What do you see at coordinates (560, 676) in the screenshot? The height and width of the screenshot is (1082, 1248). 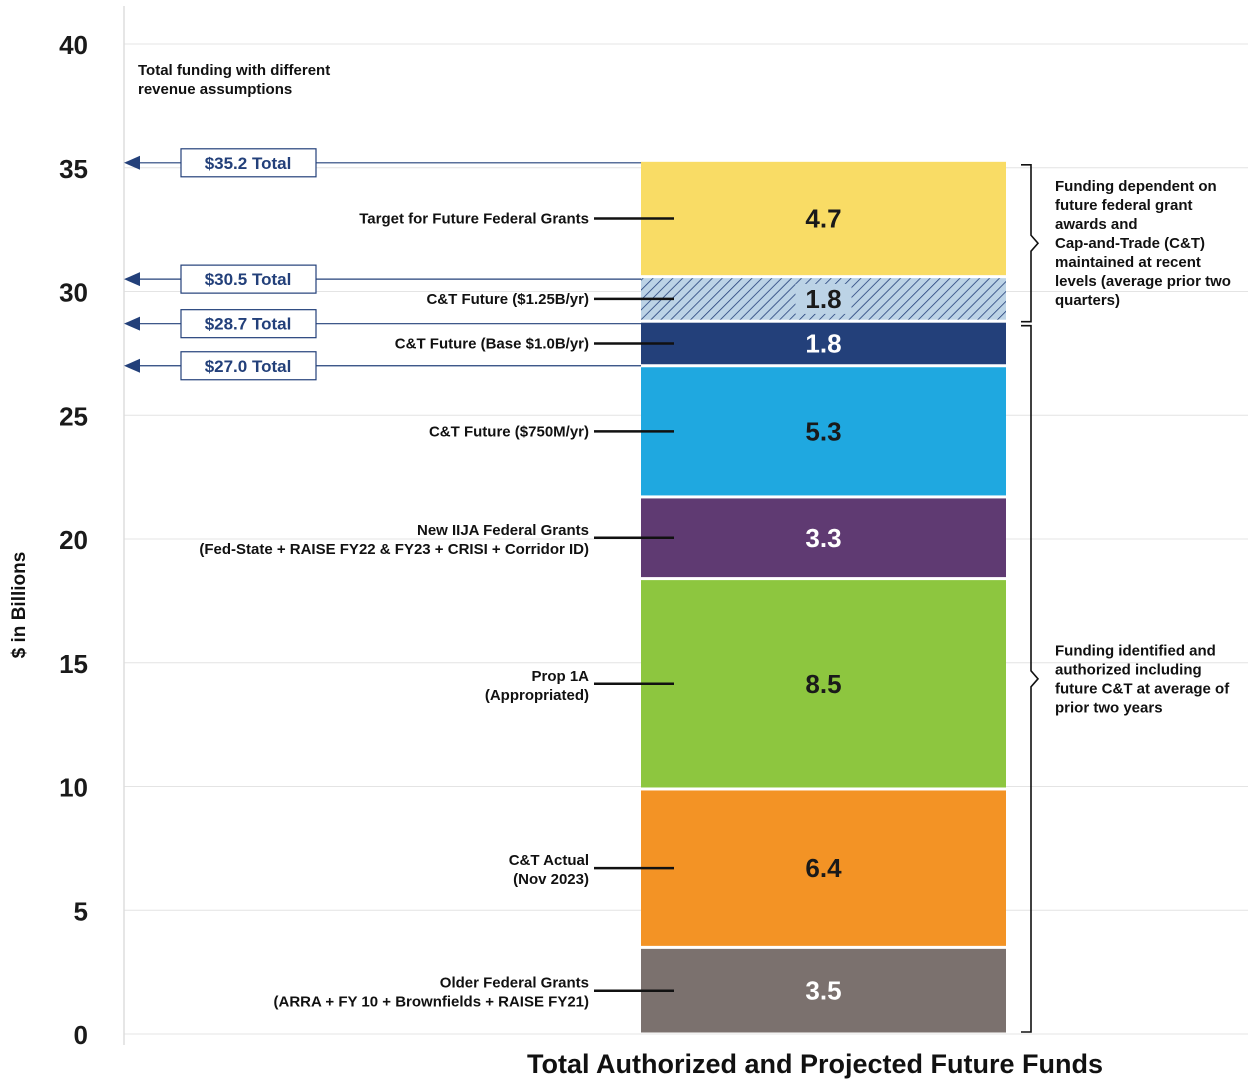 I see `segment-category-label: Prop 1A` at bounding box center [560, 676].